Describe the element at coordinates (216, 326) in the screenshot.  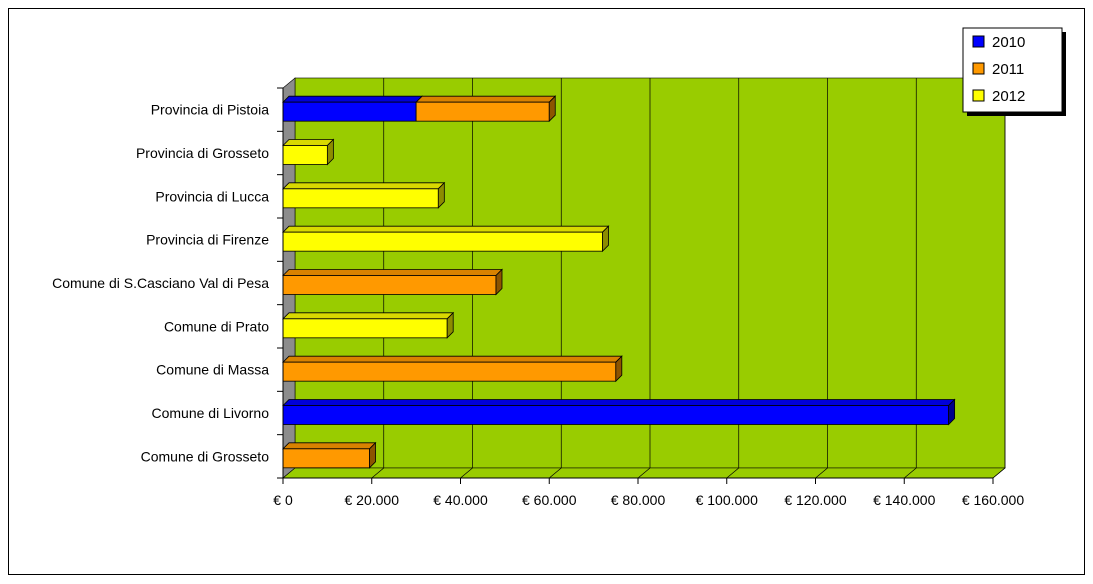
I see `category-label: Comune di Prato` at that location.